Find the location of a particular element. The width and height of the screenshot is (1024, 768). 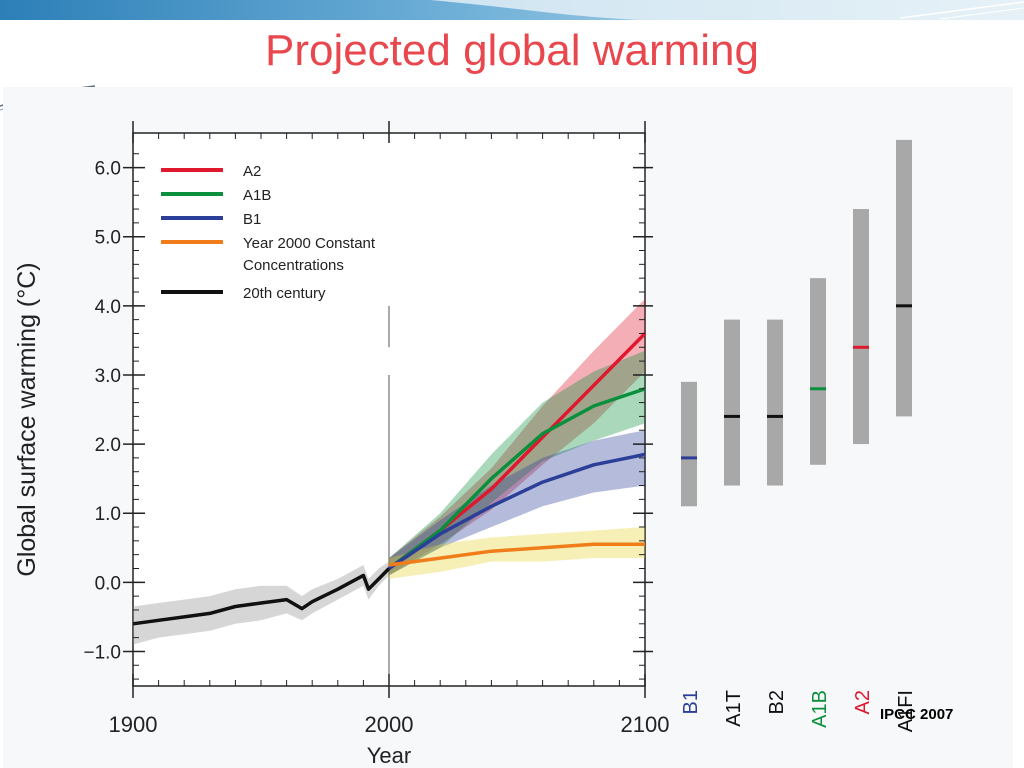

legend-label: Year 2000 Constant Concentrations is located at coordinates (309, 254).